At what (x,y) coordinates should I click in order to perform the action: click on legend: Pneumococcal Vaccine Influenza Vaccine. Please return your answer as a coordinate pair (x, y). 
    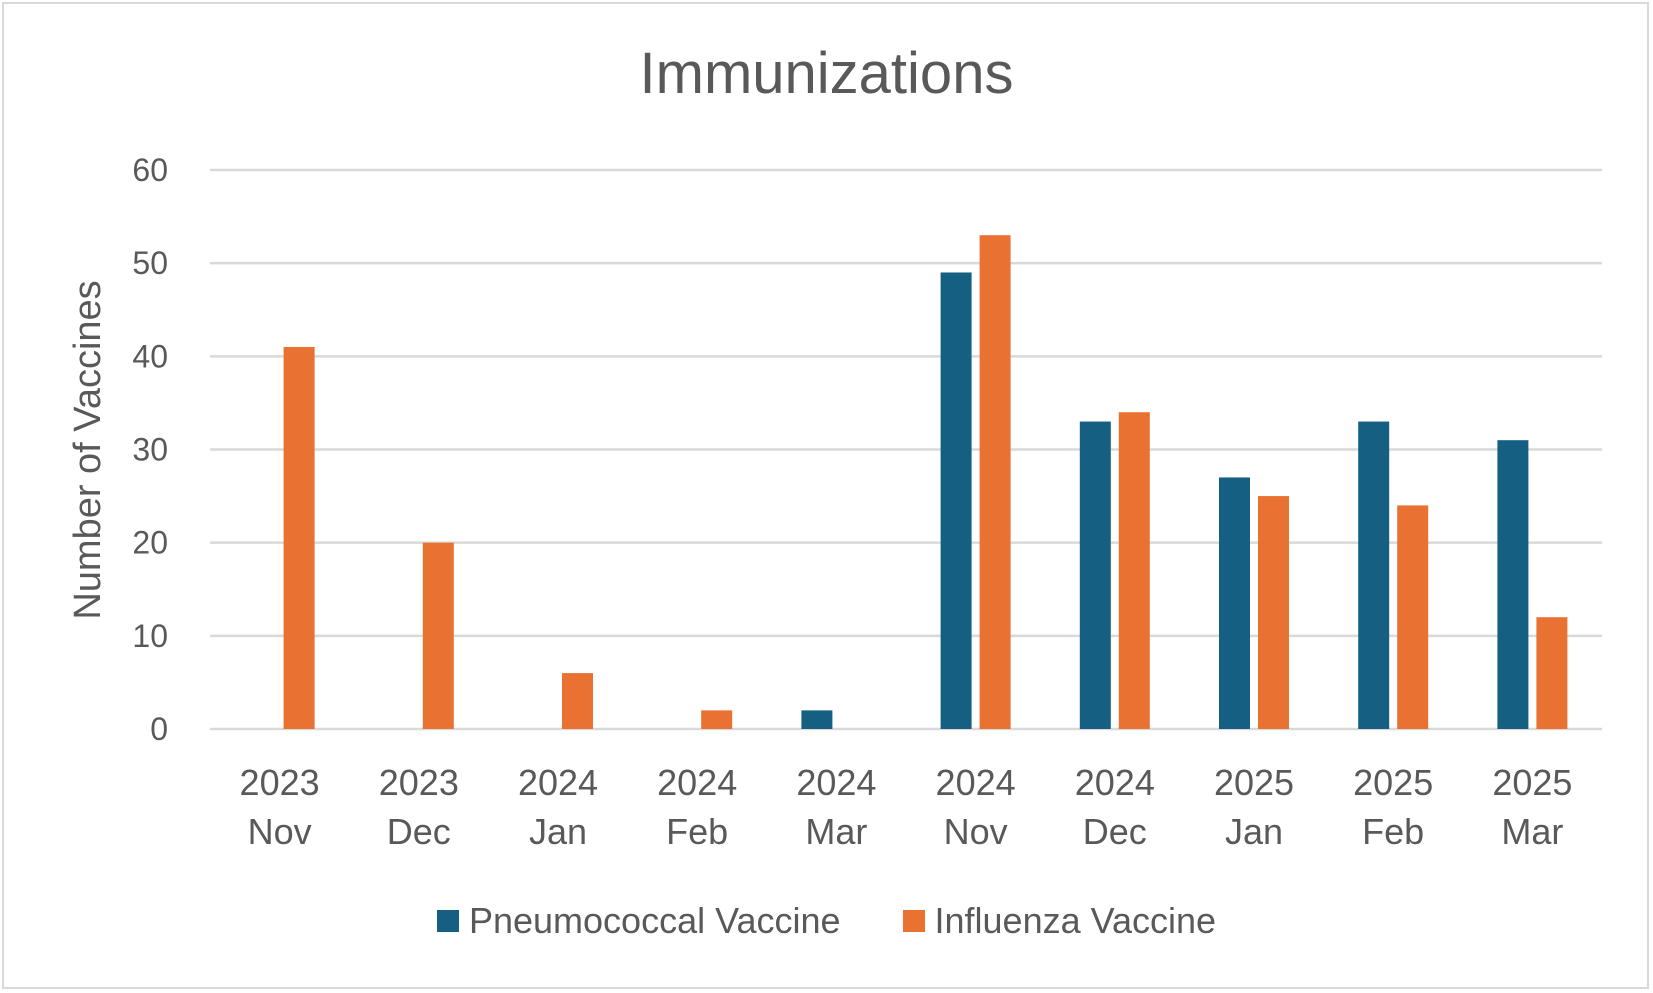
    Looking at the image, I should click on (826, 921).